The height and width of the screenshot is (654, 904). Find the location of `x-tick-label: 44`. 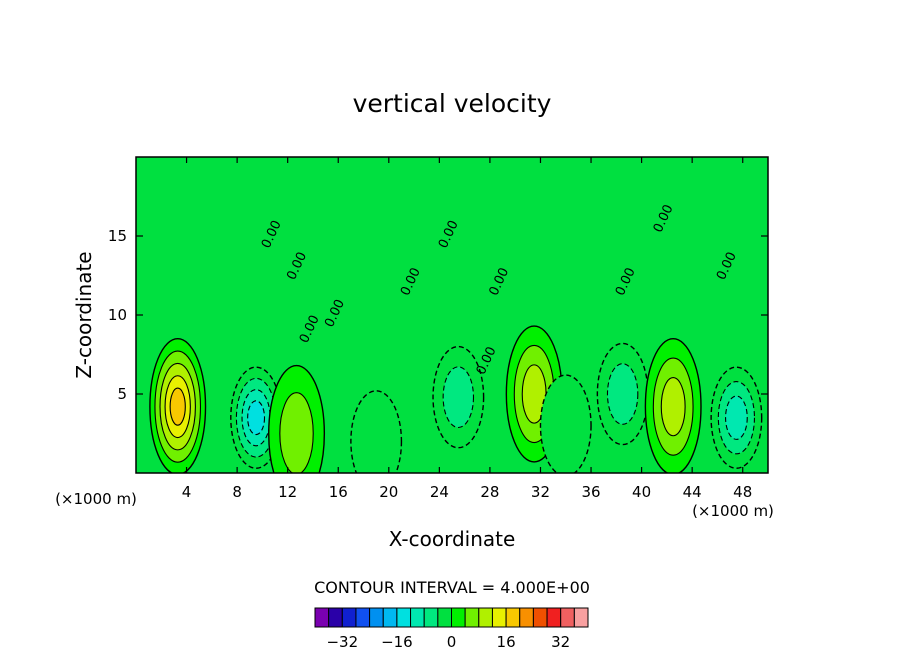

x-tick-label: 44 is located at coordinates (692, 492).